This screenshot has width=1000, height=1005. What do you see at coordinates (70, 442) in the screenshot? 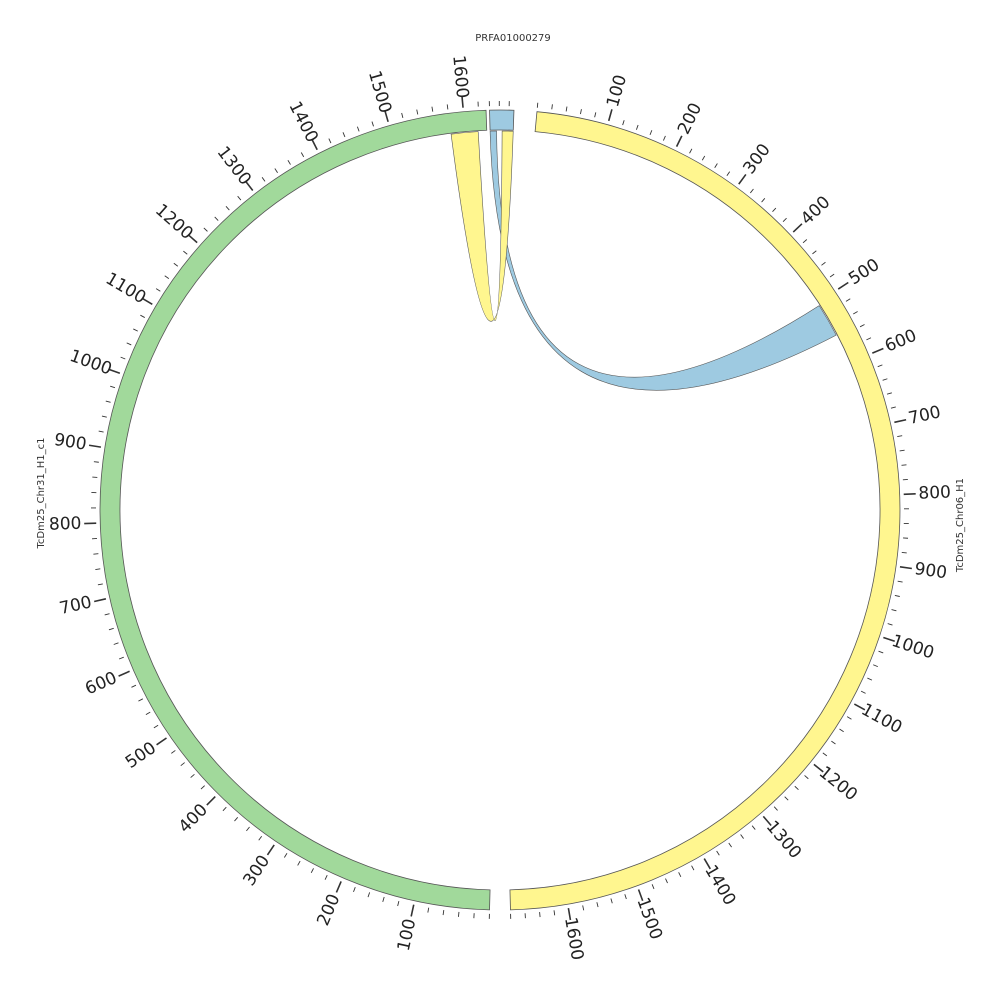
I see `tick-label-chr31: 900` at bounding box center [70, 442].